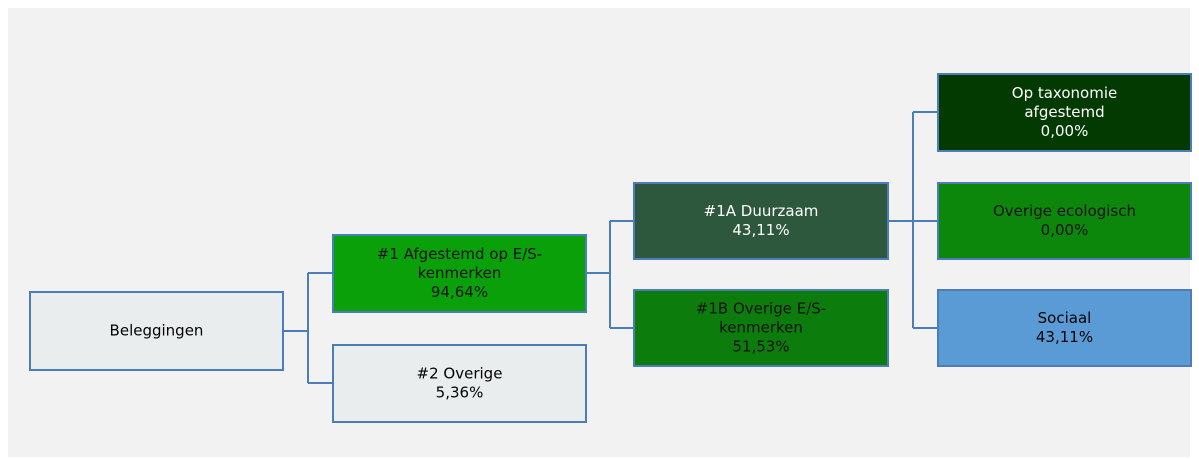  What do you see at coordinates (460, 374) in the screenshot?
I see `node-label: #2 Overige` at bounding box center [460, 374].